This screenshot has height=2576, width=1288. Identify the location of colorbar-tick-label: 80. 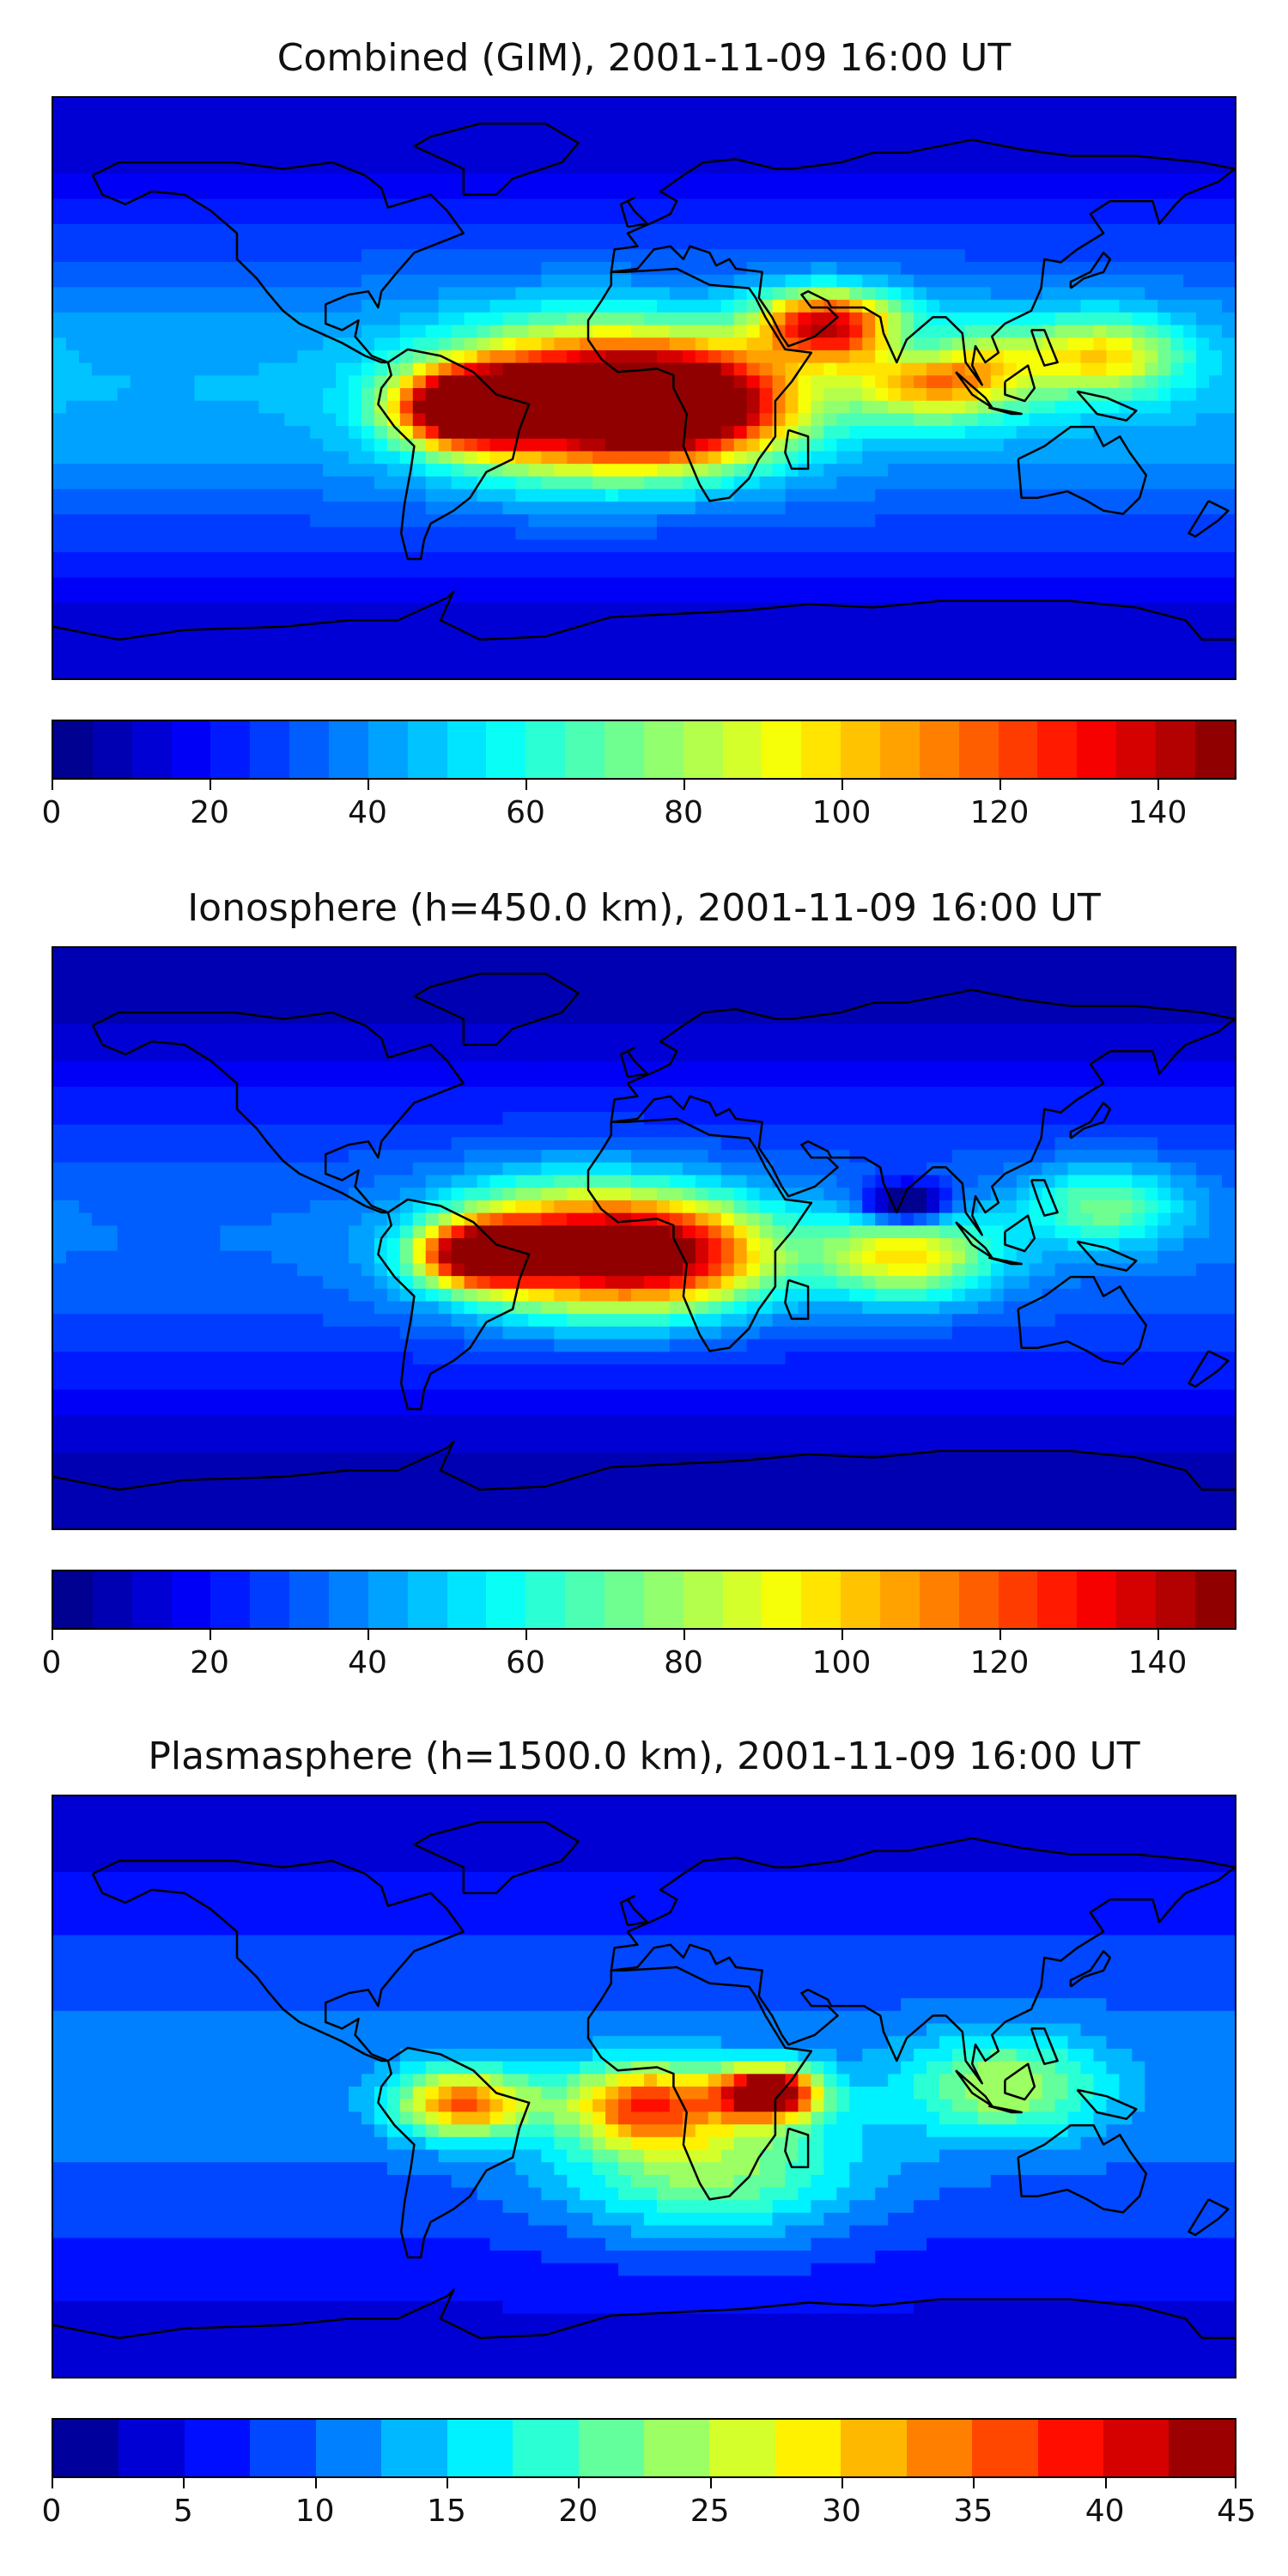
(684, 812).